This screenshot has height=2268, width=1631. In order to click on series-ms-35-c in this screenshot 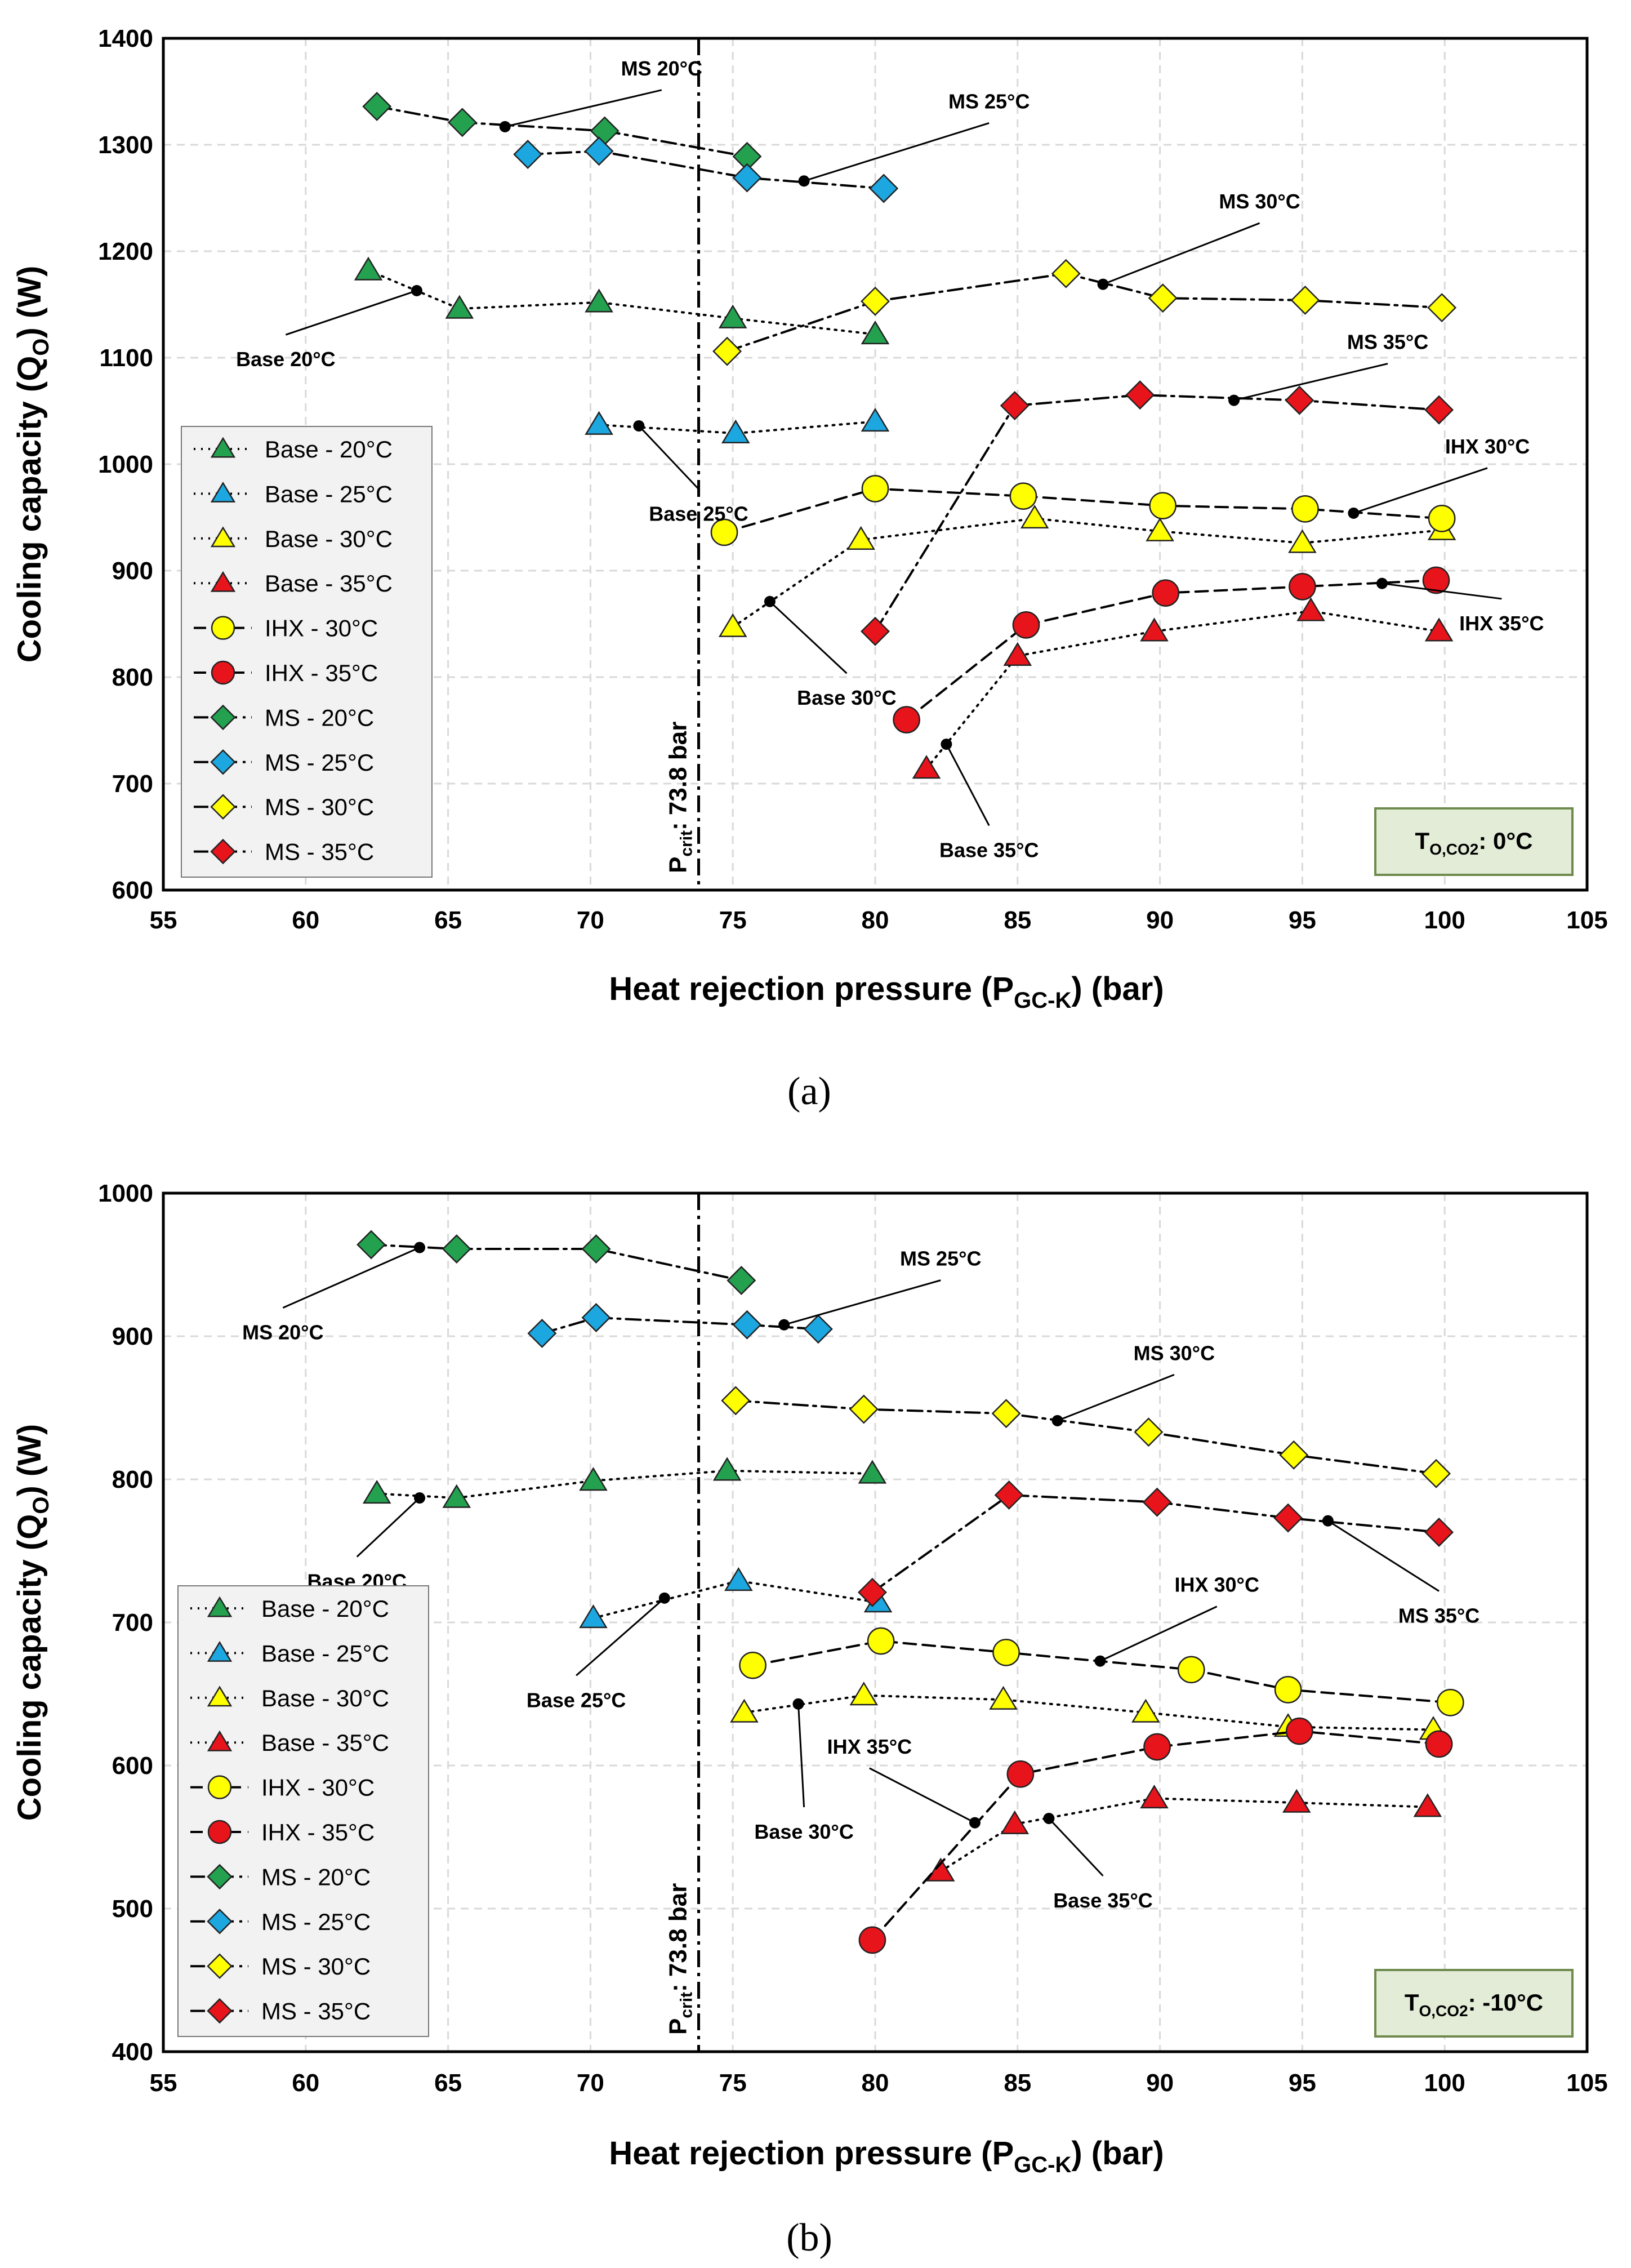, I will do `click(1156, 1543)`.